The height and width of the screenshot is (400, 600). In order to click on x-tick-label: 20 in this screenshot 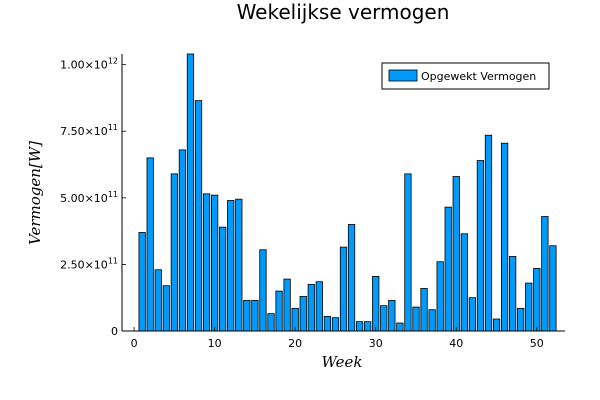, I will do `click(295, 343)`.